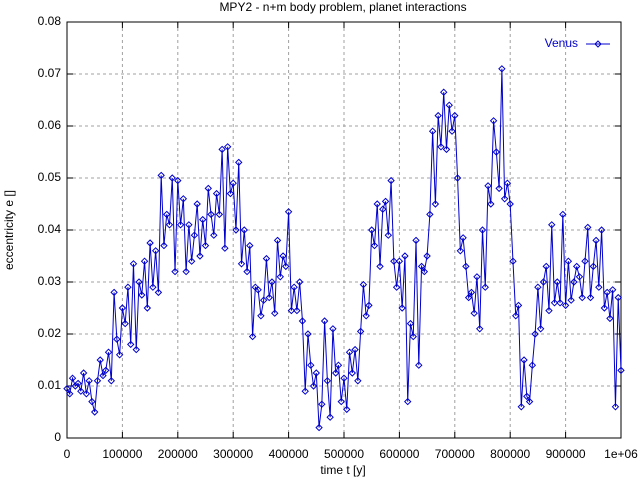  I want to click on y-tick-label: 0.06, so click(50, 125).